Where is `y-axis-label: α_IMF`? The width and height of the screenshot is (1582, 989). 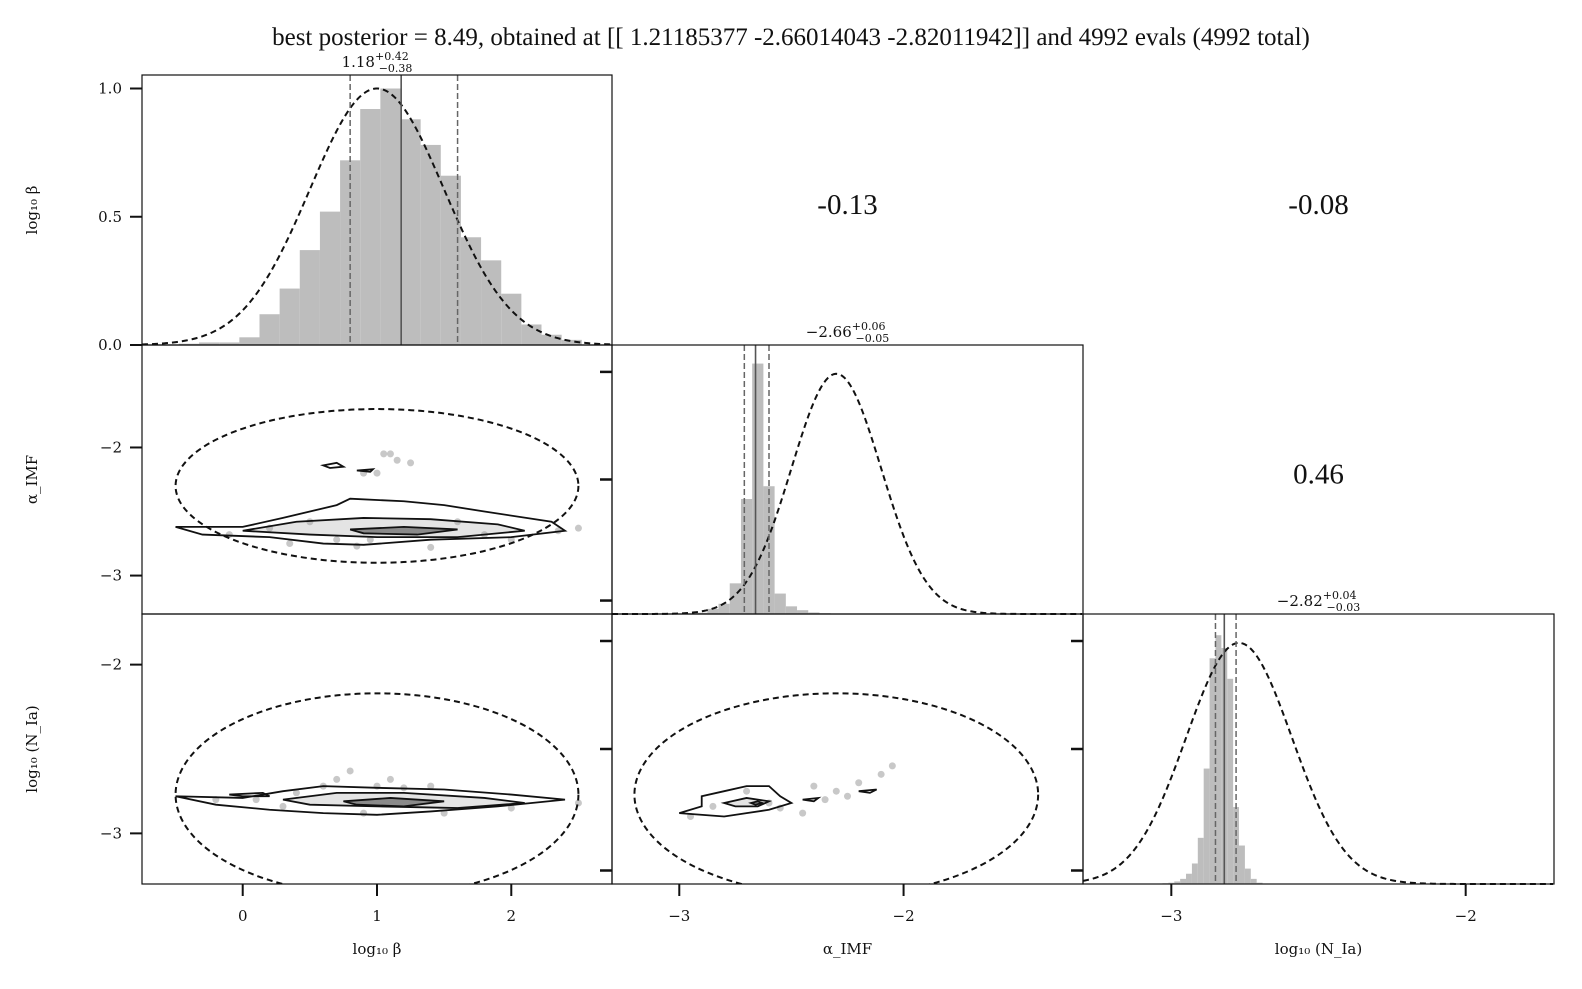 y-axis-label: α_IMF is located at coordinates (32, 479).